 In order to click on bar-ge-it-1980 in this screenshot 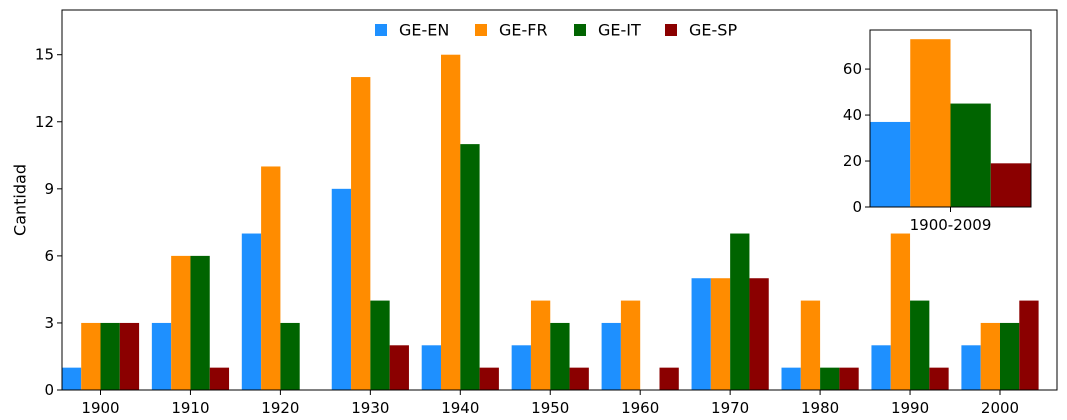, I will do `click(830, 378)`.